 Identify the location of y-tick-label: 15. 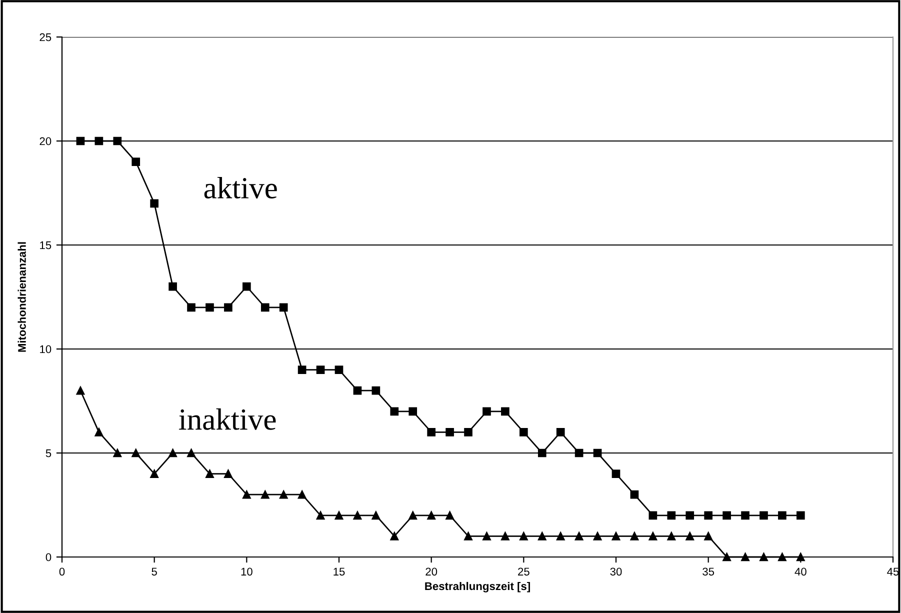
(46, 245).